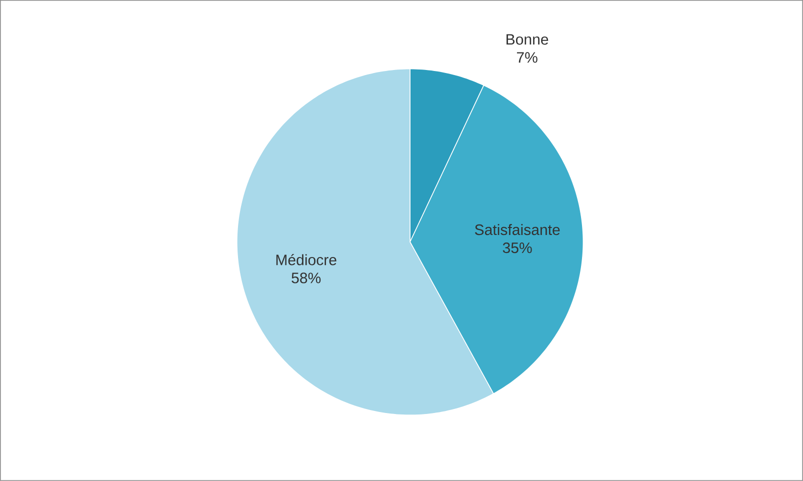  What do you see at coordinates (517, 230) in the screenshot?
I see `slice-label: Satisfaisante` at bounding box center [517, 230].